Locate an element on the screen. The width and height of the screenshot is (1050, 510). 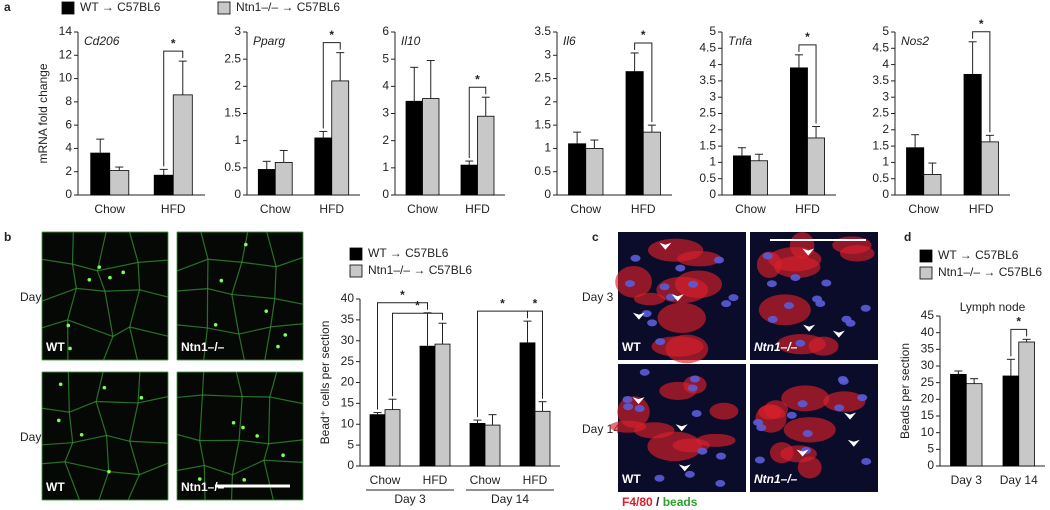
legend-label: Ntn1–/– → C57BL6 is located at coordinates (990, 272).